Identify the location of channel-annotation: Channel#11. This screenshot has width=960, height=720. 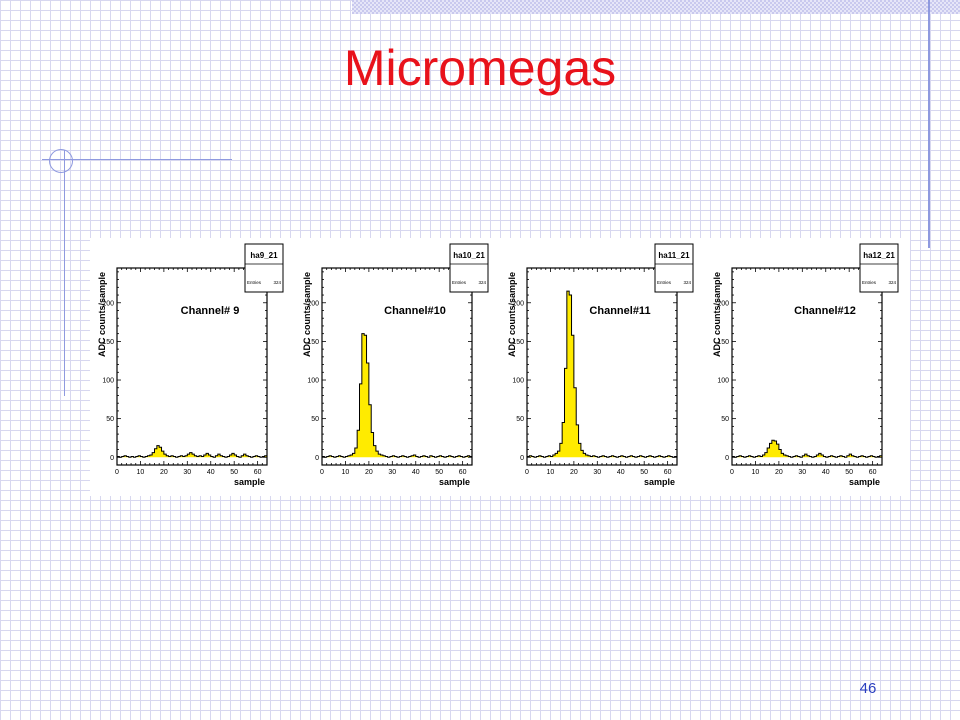
(619, 311).